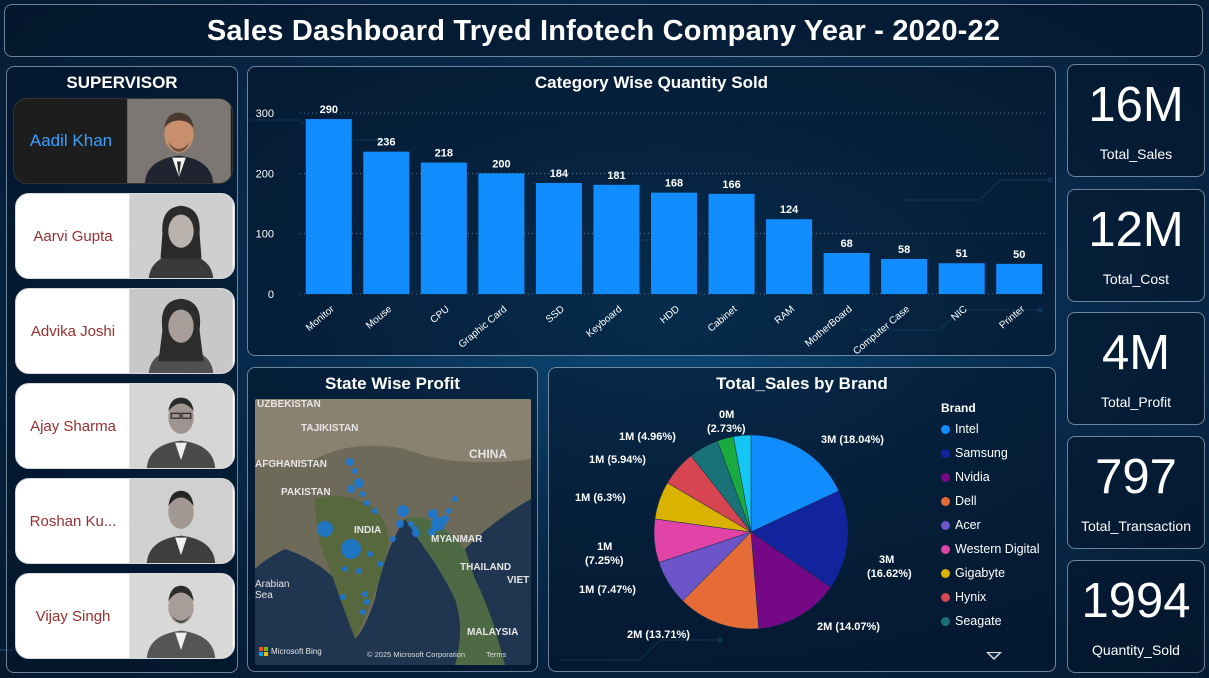 The image size is (1209, 678). I want to click on bar-value-label: 50, so click(1019, 255).